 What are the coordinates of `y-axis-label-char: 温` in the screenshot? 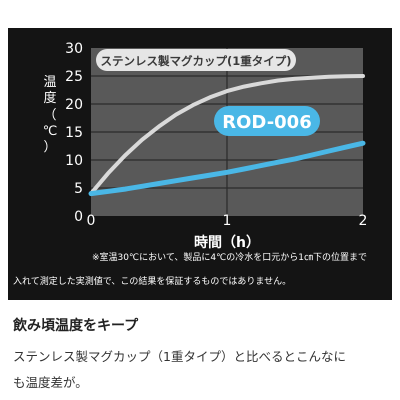 It's located at (49, 82).